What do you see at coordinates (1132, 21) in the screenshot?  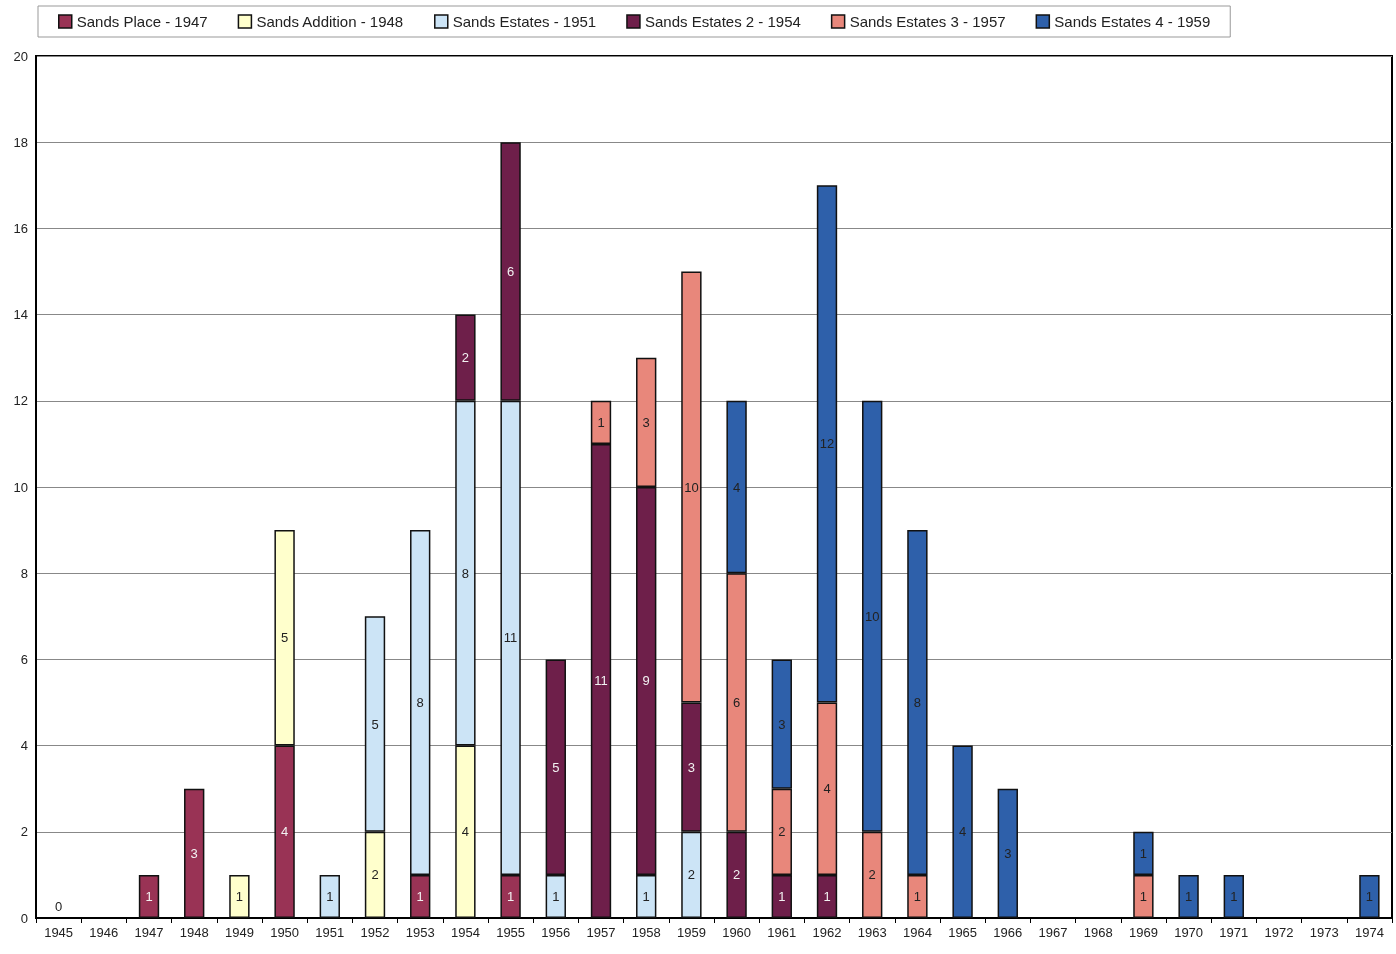 I see `legend-label: Sands Estates 4 - 1959` at bounding box center [1132, 21].